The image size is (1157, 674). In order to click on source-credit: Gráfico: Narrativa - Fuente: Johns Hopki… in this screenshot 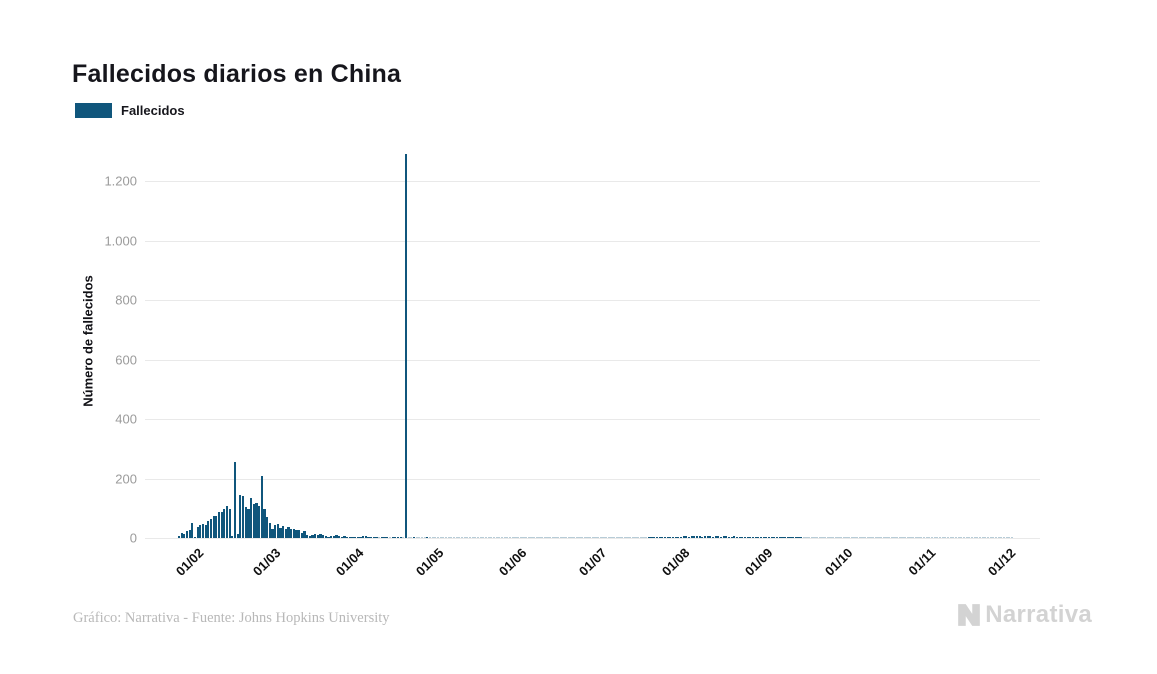, I will do `click(231, 618)`.